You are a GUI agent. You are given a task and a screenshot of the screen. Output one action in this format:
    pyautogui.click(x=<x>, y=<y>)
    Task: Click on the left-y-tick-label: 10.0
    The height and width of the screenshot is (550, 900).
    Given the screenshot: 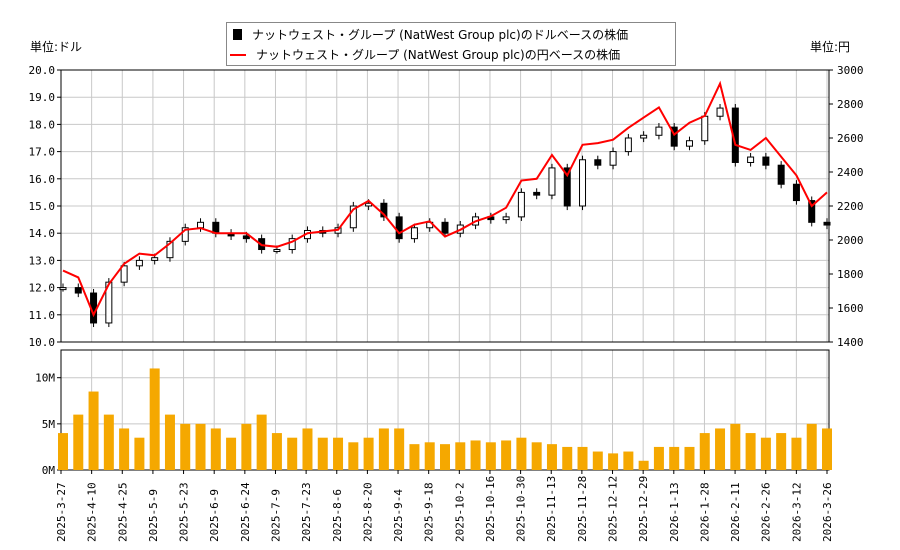 What is the action you would take?
    pyautogui.click(x=42, y=342)
    